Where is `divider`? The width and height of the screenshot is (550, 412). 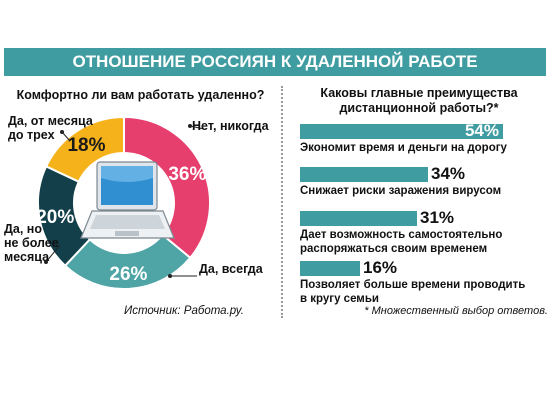
divider is located at coordinates (282, 202).